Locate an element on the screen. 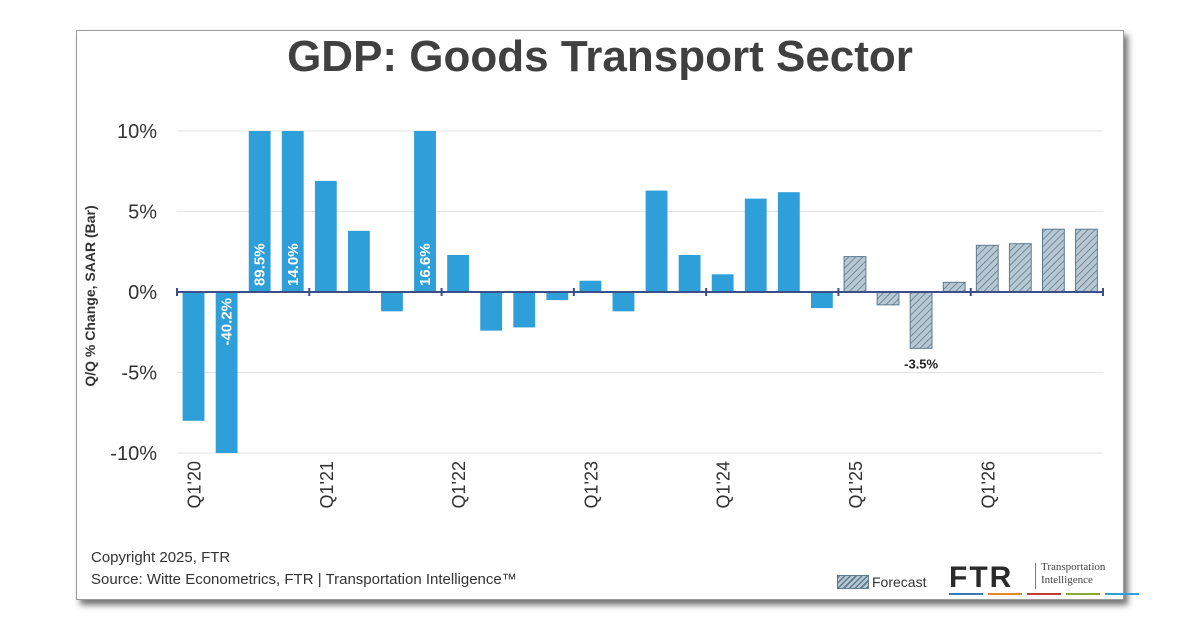 The image size is (1200, 628). bar-data-label: 89.5% is located at coordinates (260, 264).